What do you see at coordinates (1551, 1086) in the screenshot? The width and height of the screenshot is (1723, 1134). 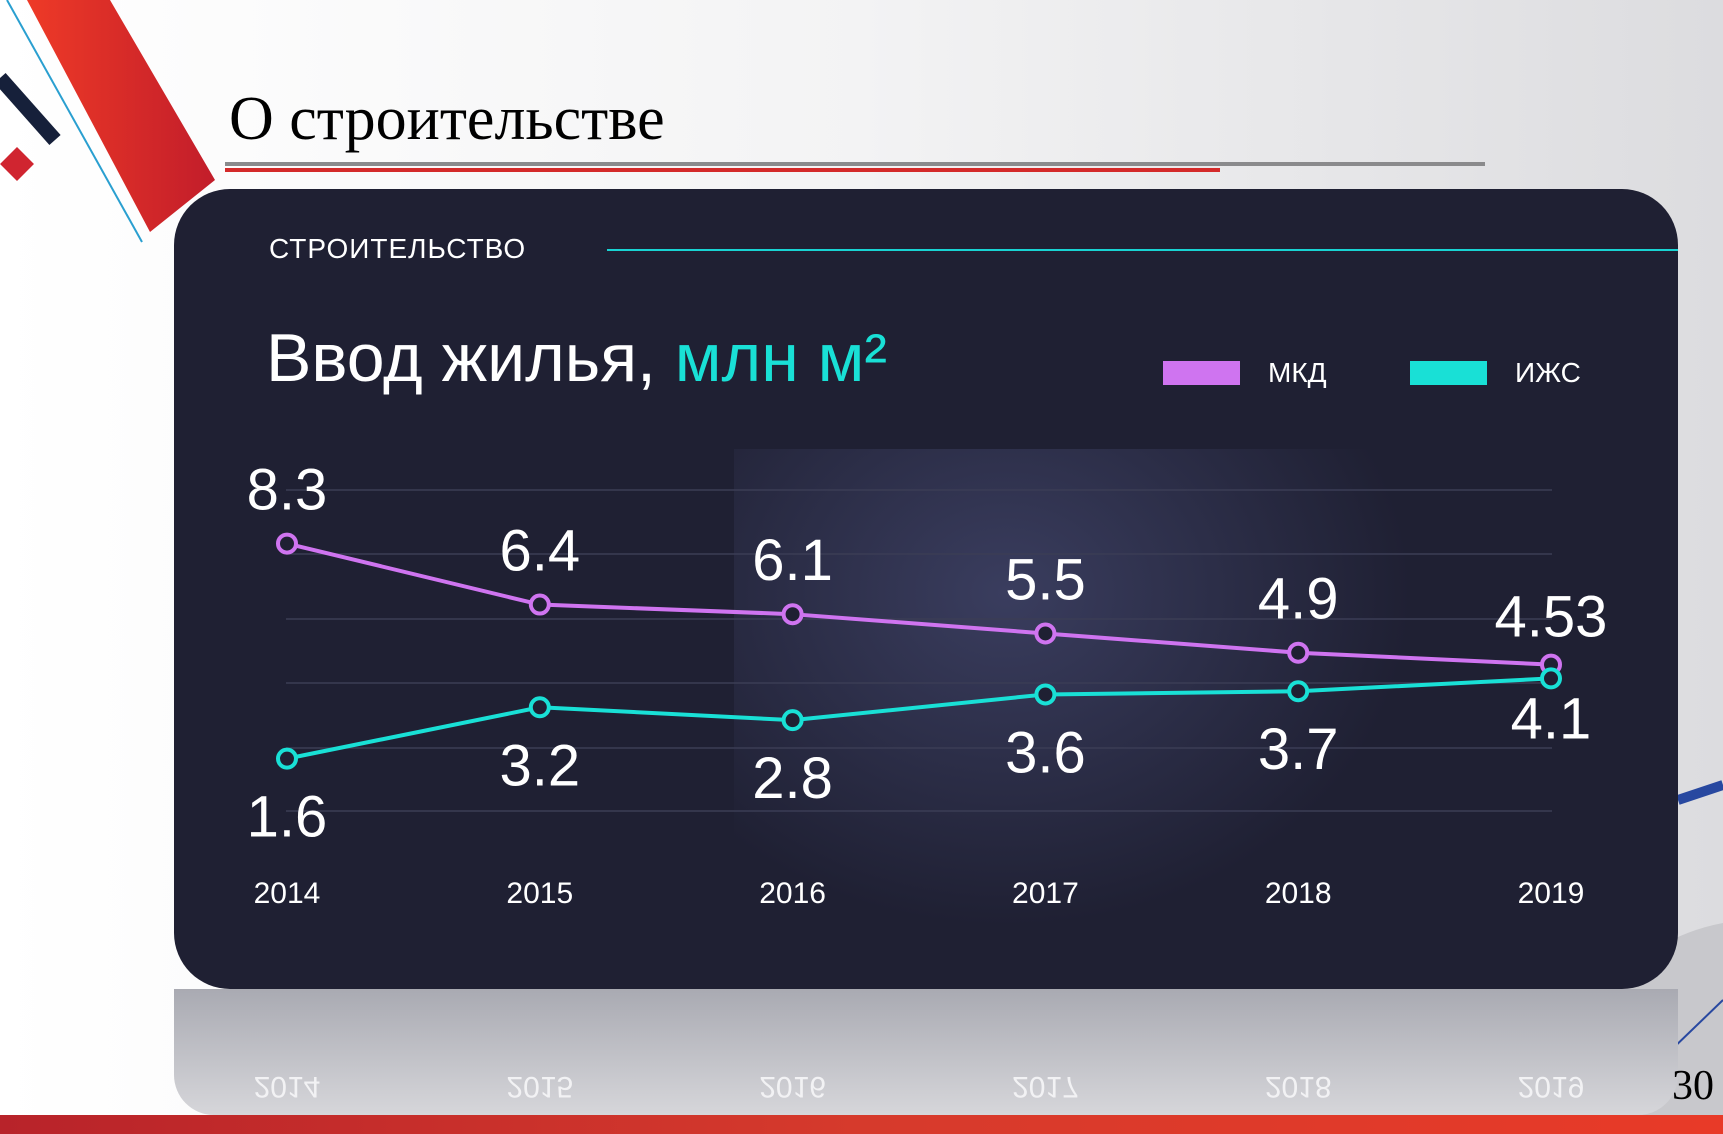 I see `reflected-year-label: 2019` at bounding box center [1551, 1086].